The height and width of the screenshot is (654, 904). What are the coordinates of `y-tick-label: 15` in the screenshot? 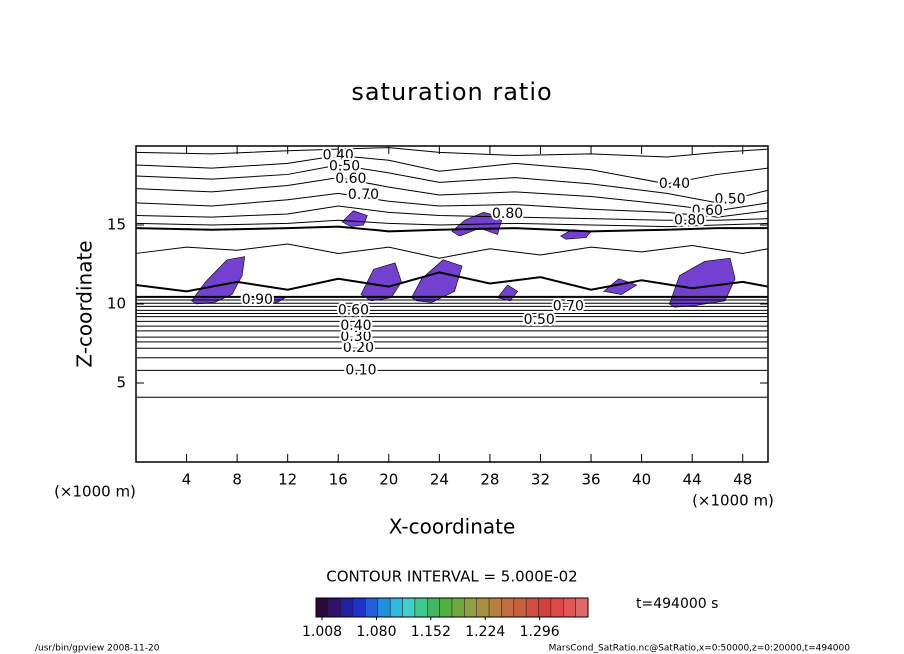 It's located at (116, 225).